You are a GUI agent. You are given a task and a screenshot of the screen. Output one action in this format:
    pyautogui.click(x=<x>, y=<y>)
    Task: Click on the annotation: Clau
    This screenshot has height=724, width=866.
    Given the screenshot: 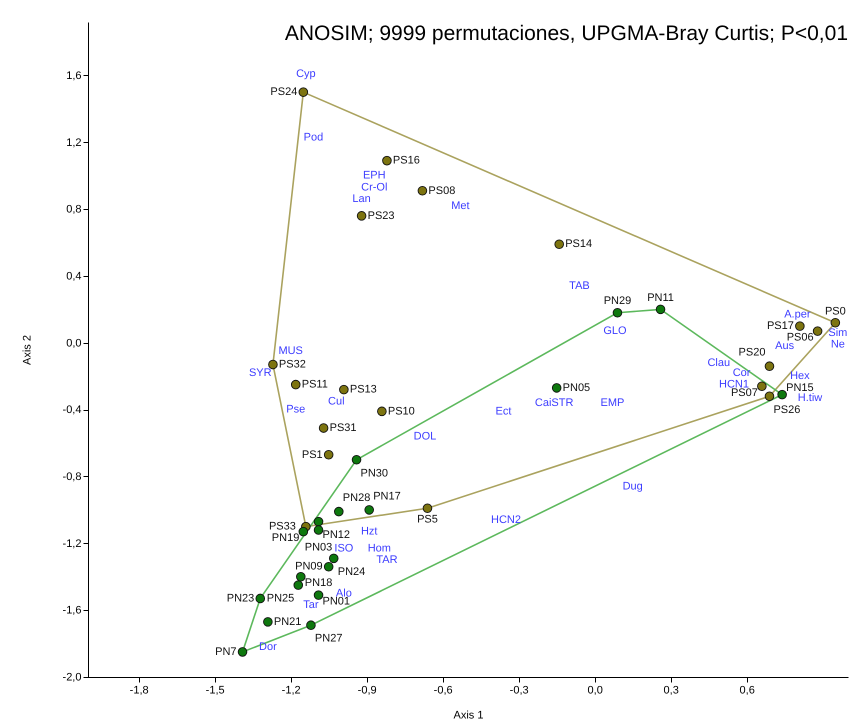 What is the action you would take?
    pyautogui.click(x=718, y=362)
    